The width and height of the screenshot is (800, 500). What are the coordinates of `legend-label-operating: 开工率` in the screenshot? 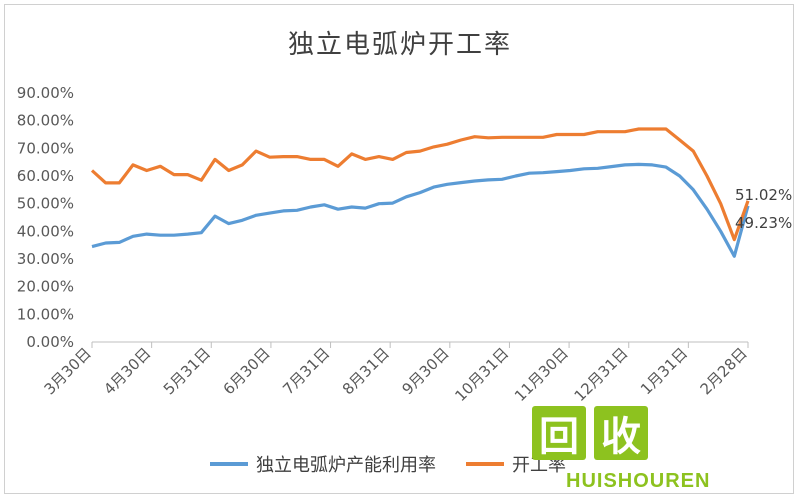 It's located at (539, 465).